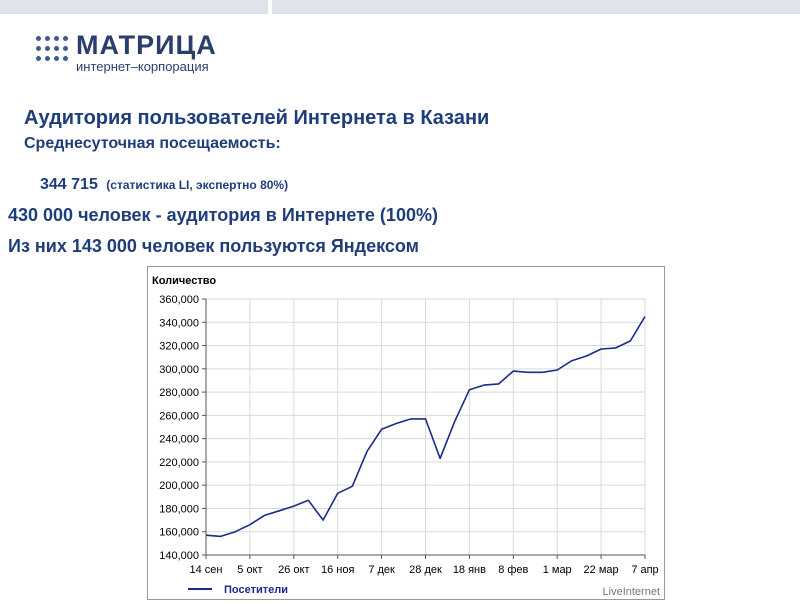  I want to click on y-tick-label: 200,000, so click(179, 486).